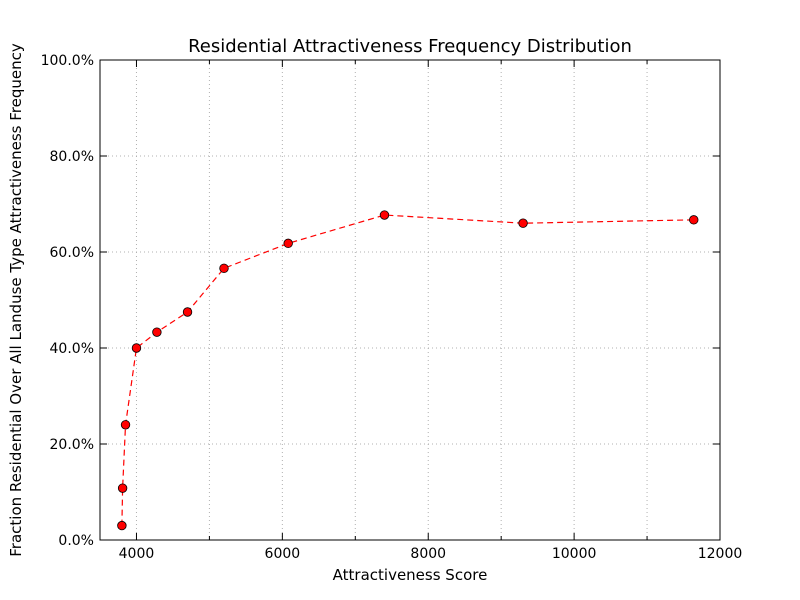  Describe the element at coordinates (72, 157) in the screenshot. I see `y-tick-label: 80.0%` at that location.